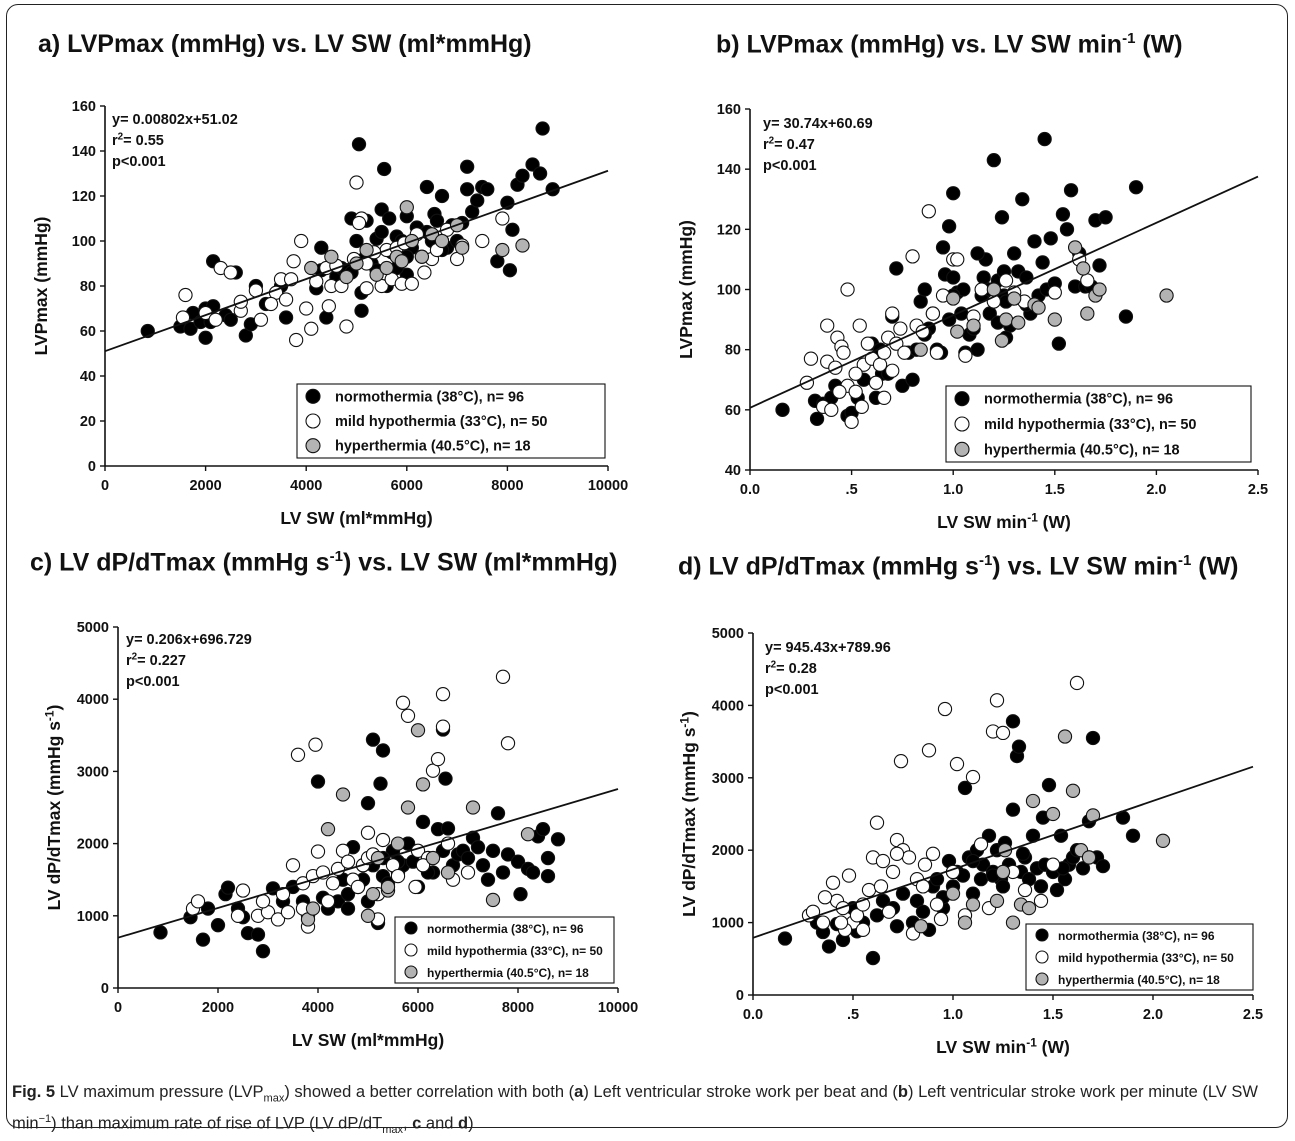 The height and width of the screenshot is (1141, 1295). I want to click on p-value: p<0.001, so click(139, 162).